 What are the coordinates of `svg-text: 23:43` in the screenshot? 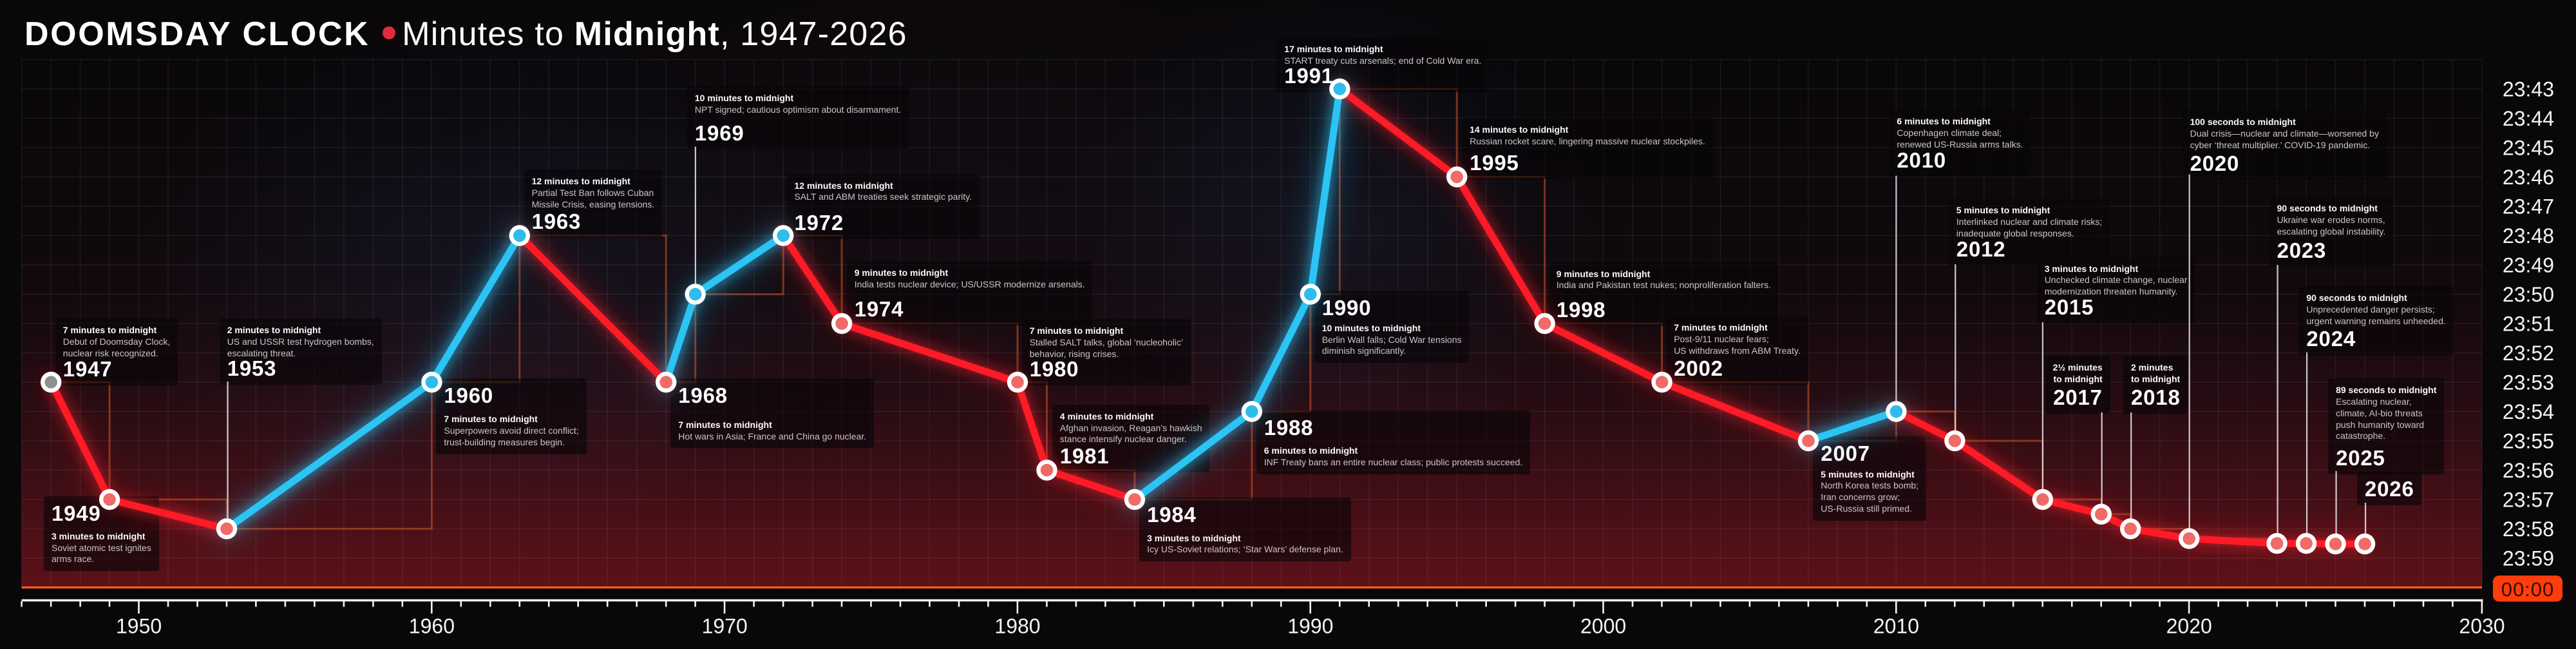 It's located at (2528, 89).